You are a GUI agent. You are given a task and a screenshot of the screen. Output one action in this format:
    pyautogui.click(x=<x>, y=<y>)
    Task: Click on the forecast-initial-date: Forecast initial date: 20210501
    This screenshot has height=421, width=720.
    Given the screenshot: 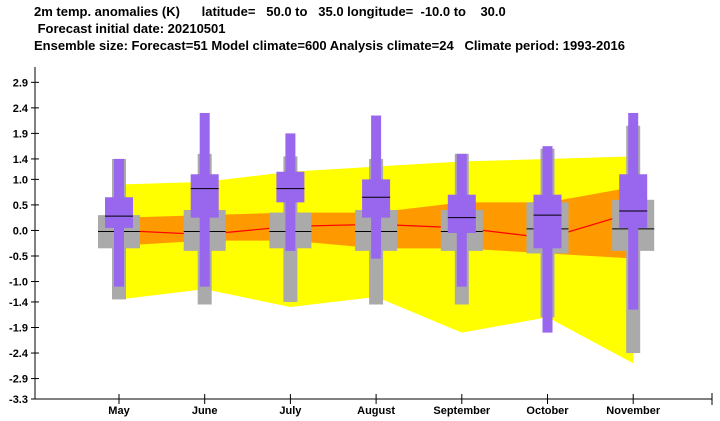 What is the action you would take?
    pyautogui.click(x=130, y=28)
    